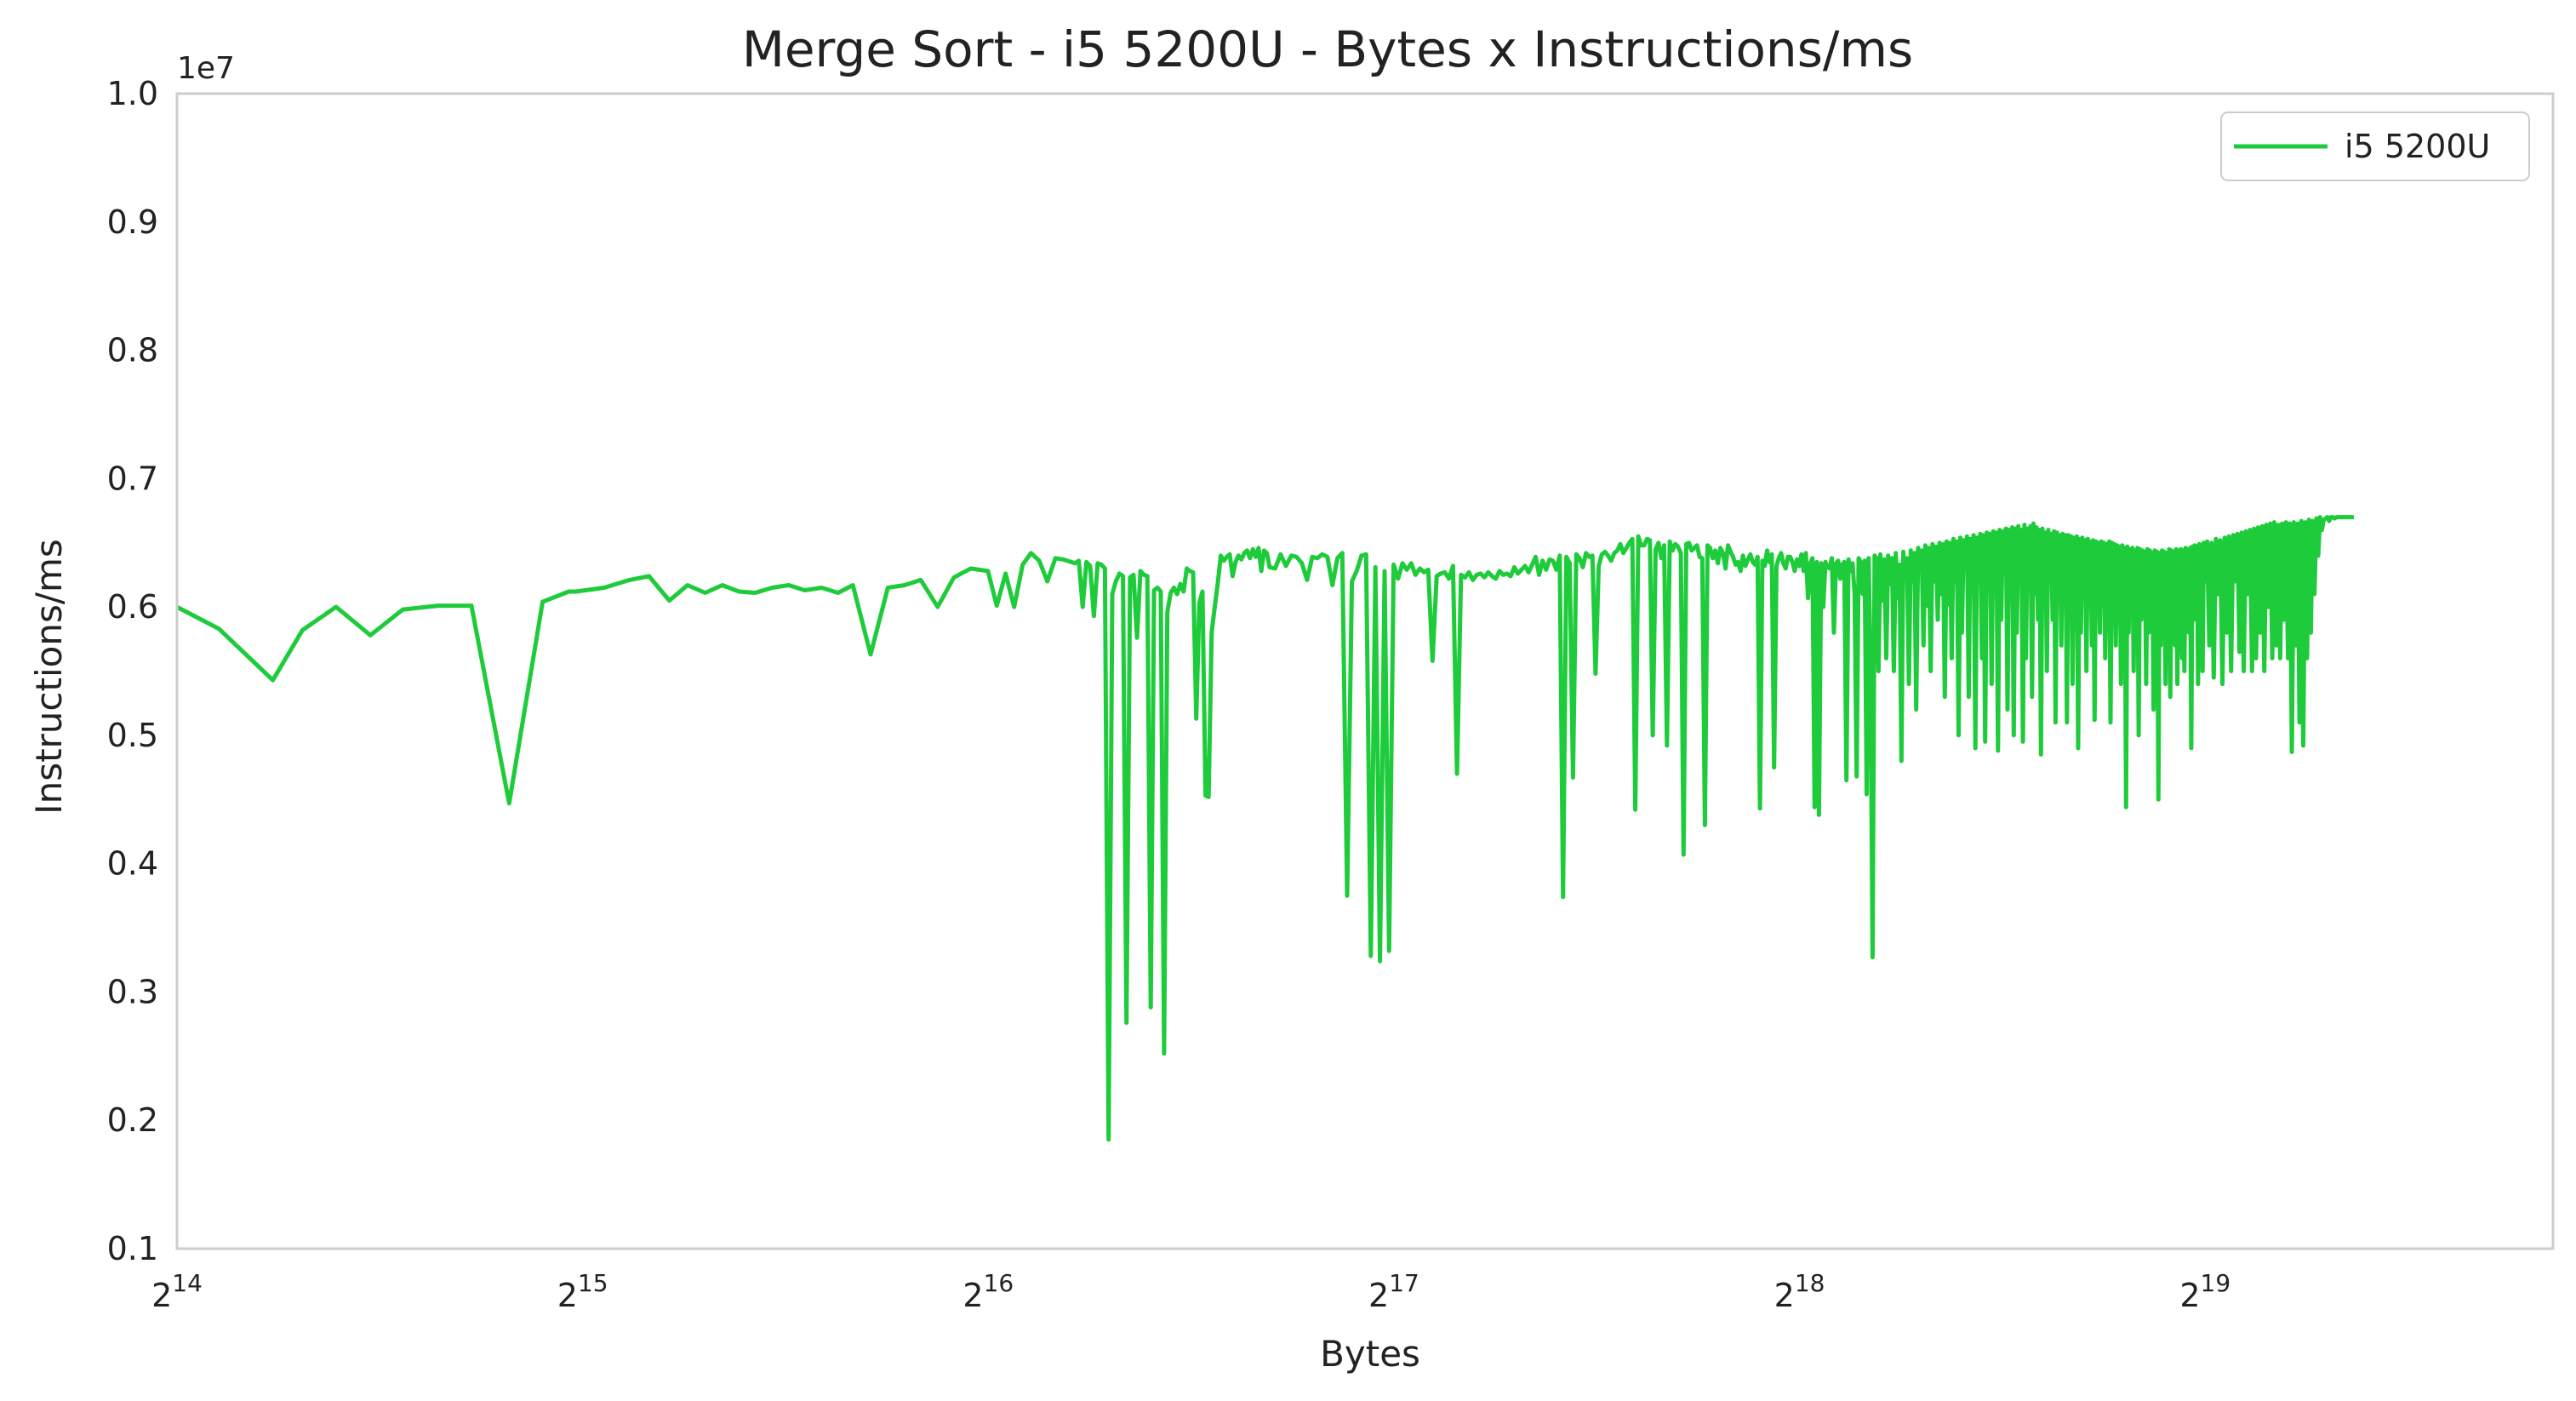 The width and height of the screenshot is (2576, 1401). What do you see at coordinates (132, 991) in the screenshot?
I see `y-tick-label: 0.3` at bounding box center [132, 991].